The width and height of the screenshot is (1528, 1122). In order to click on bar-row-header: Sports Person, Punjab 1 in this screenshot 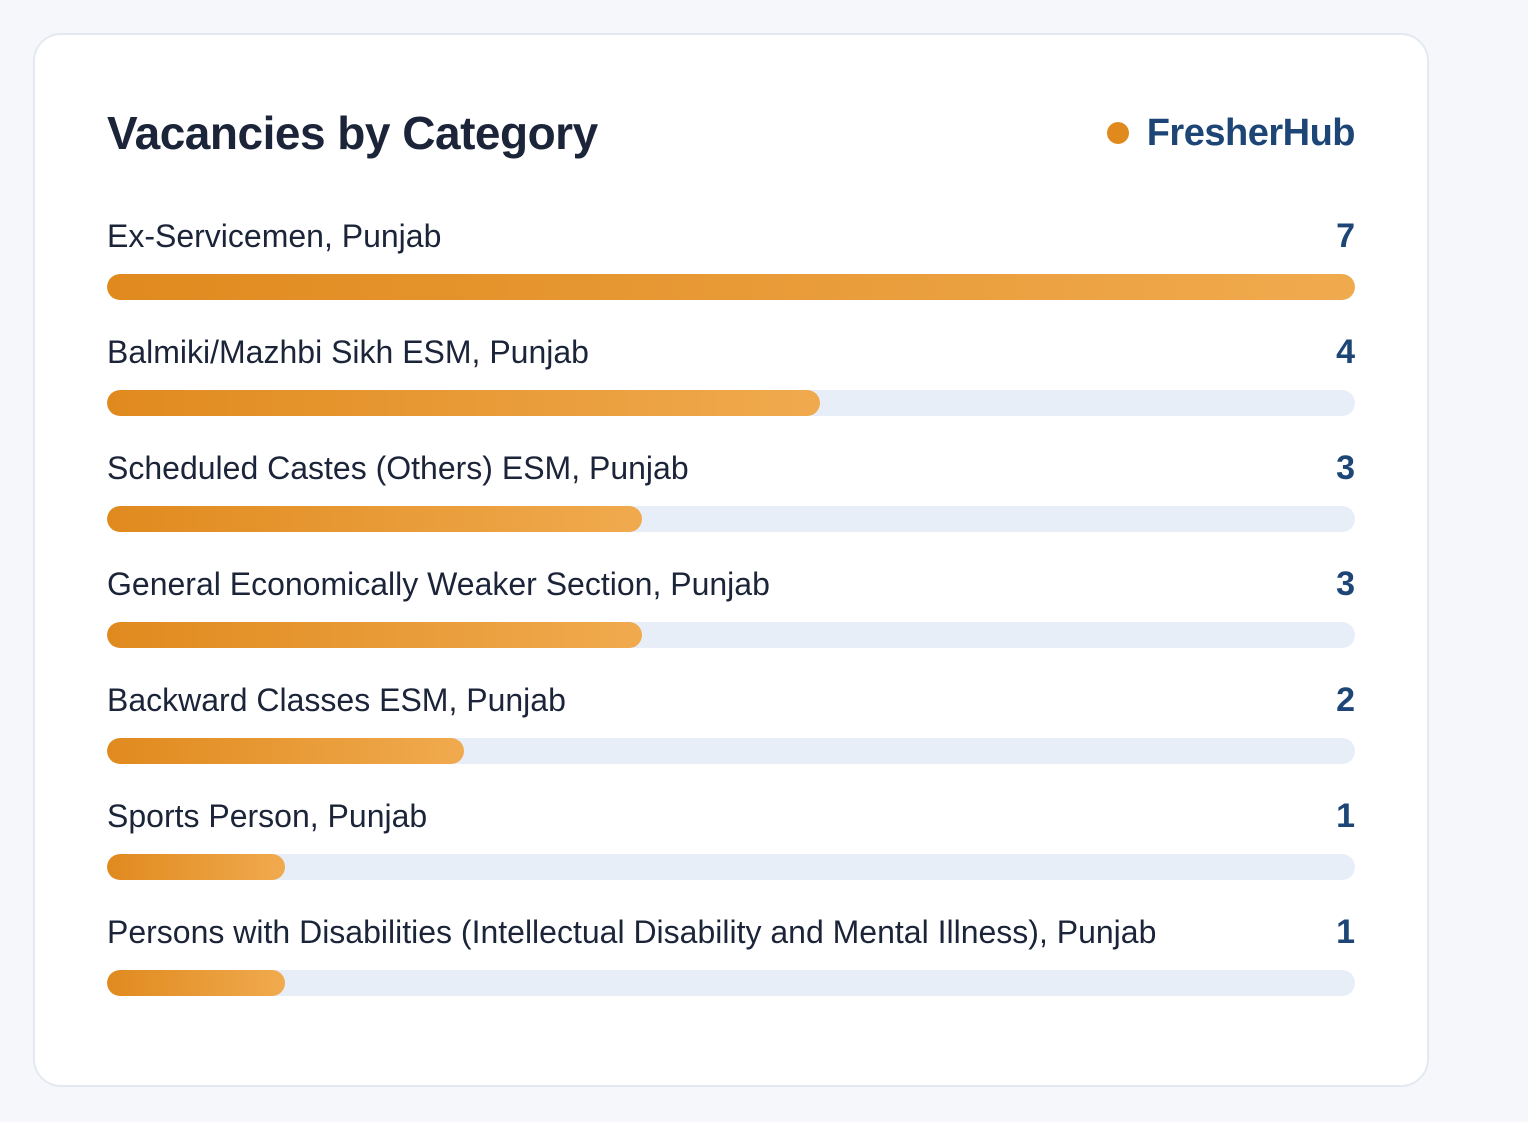, I will do `click(731, 816)`.